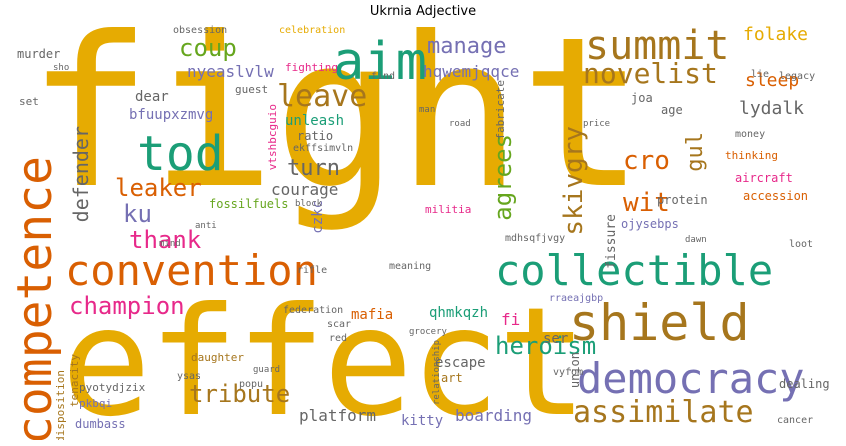  What do you see at coordinates (158, 188) in the screenshot?
I see `word-leaker: leaker` at bounding box center [158, 188].